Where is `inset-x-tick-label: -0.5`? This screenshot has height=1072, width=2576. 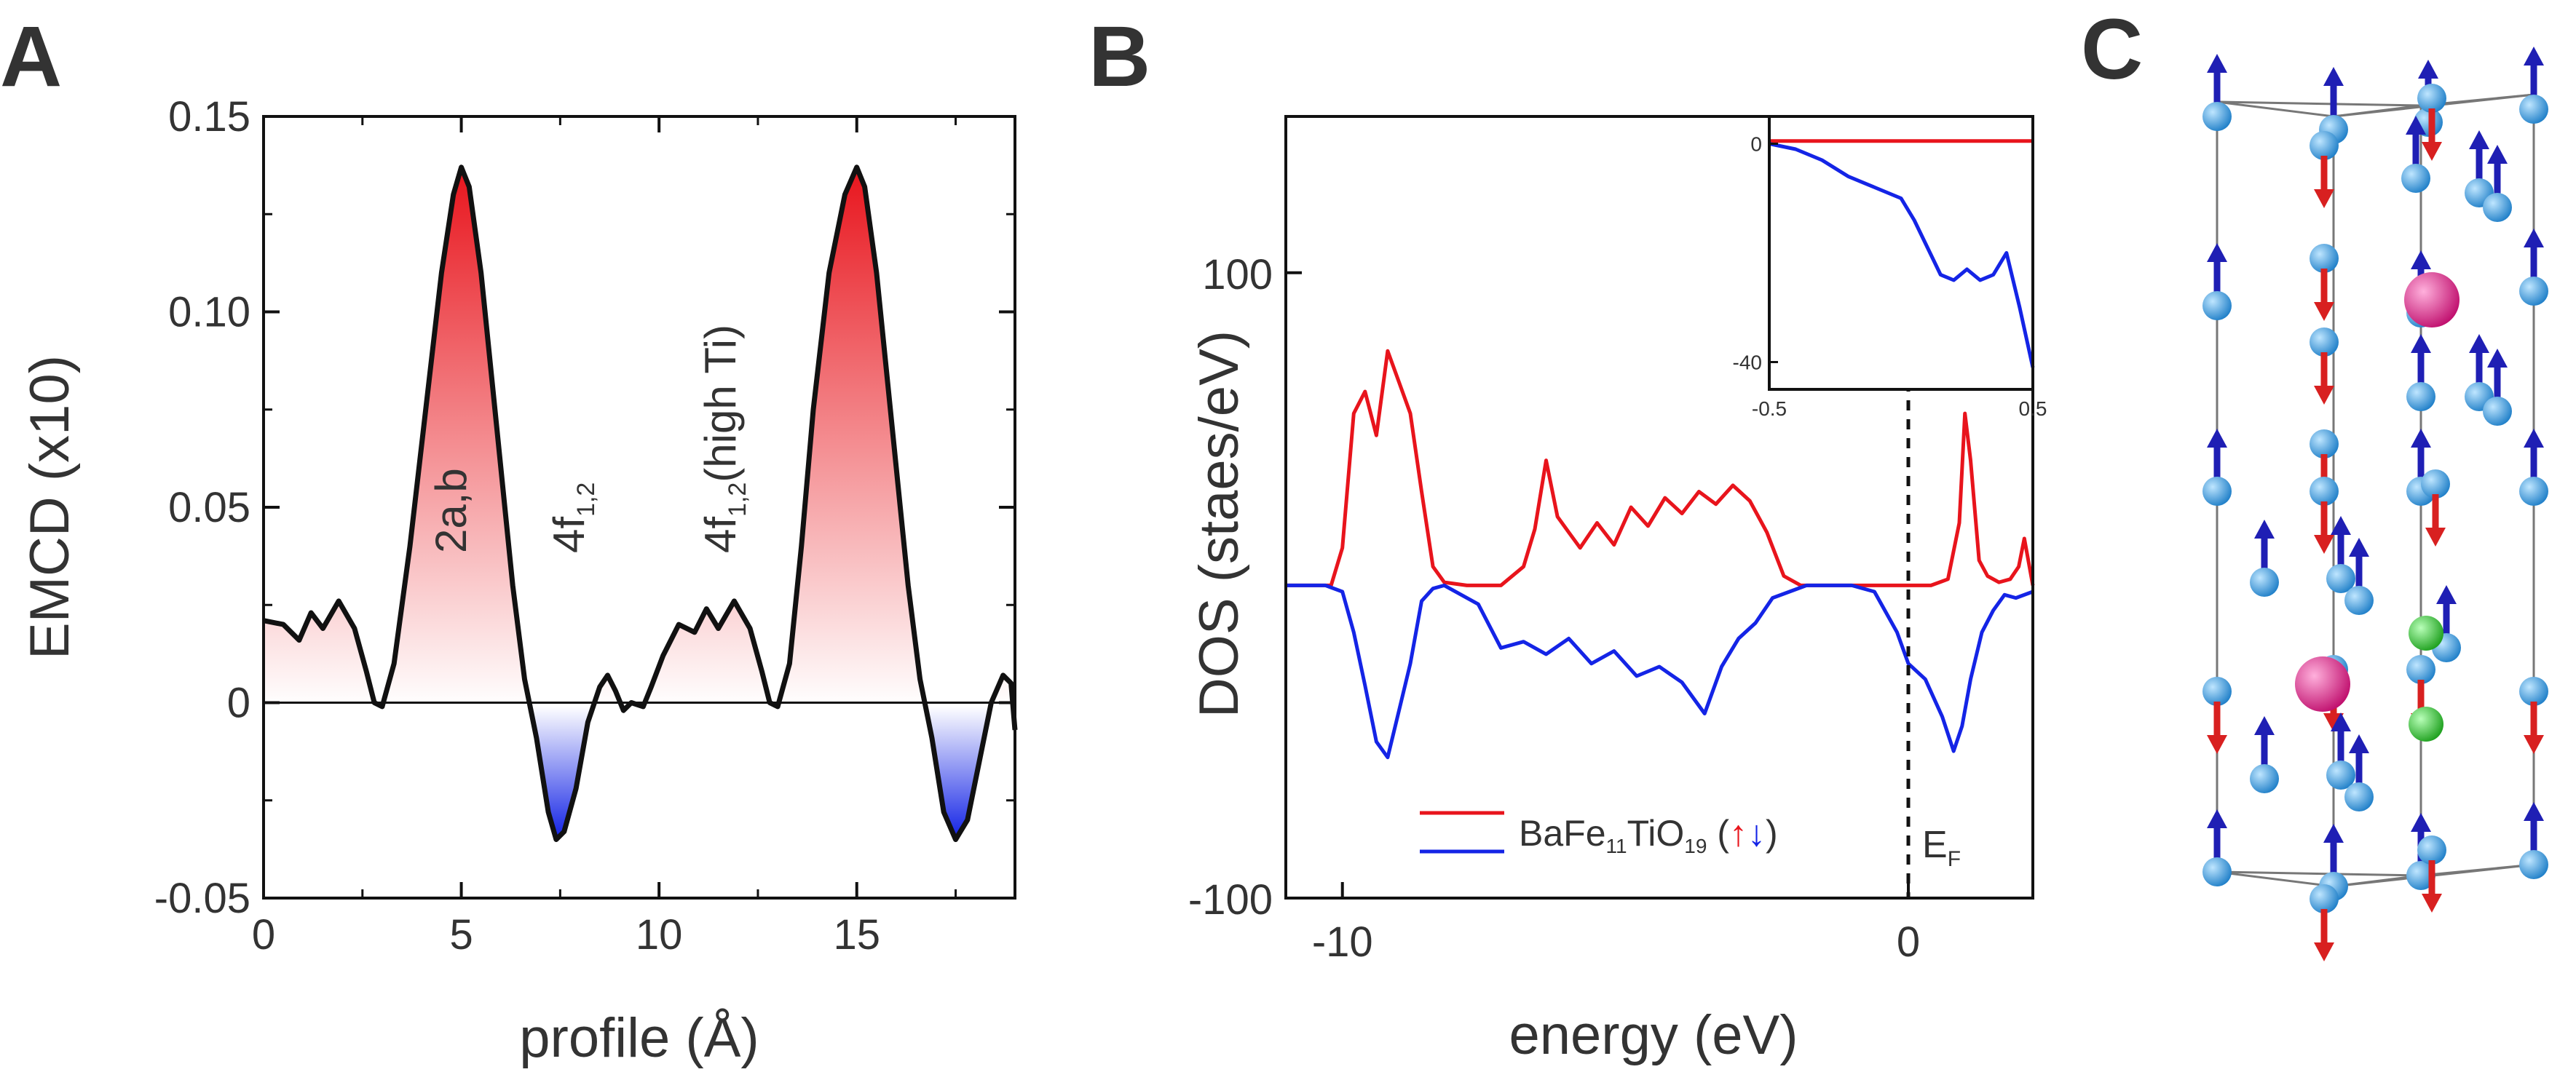
inset-x-tick-label: -0.5 is located at coordinates (1770, 408).